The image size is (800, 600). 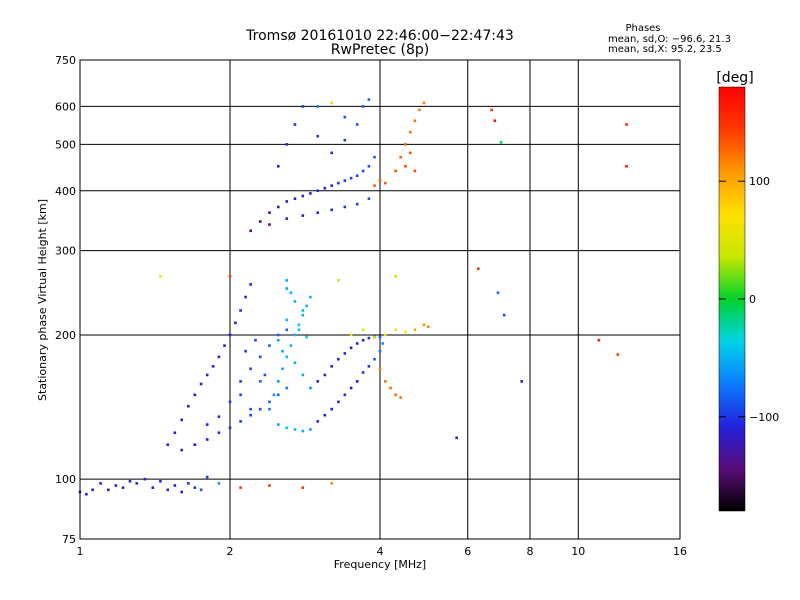 What do you see at coordinates (65, 251) in the screenshot?
I see `y-tick-label: 300` at bounding box center [65, 251].